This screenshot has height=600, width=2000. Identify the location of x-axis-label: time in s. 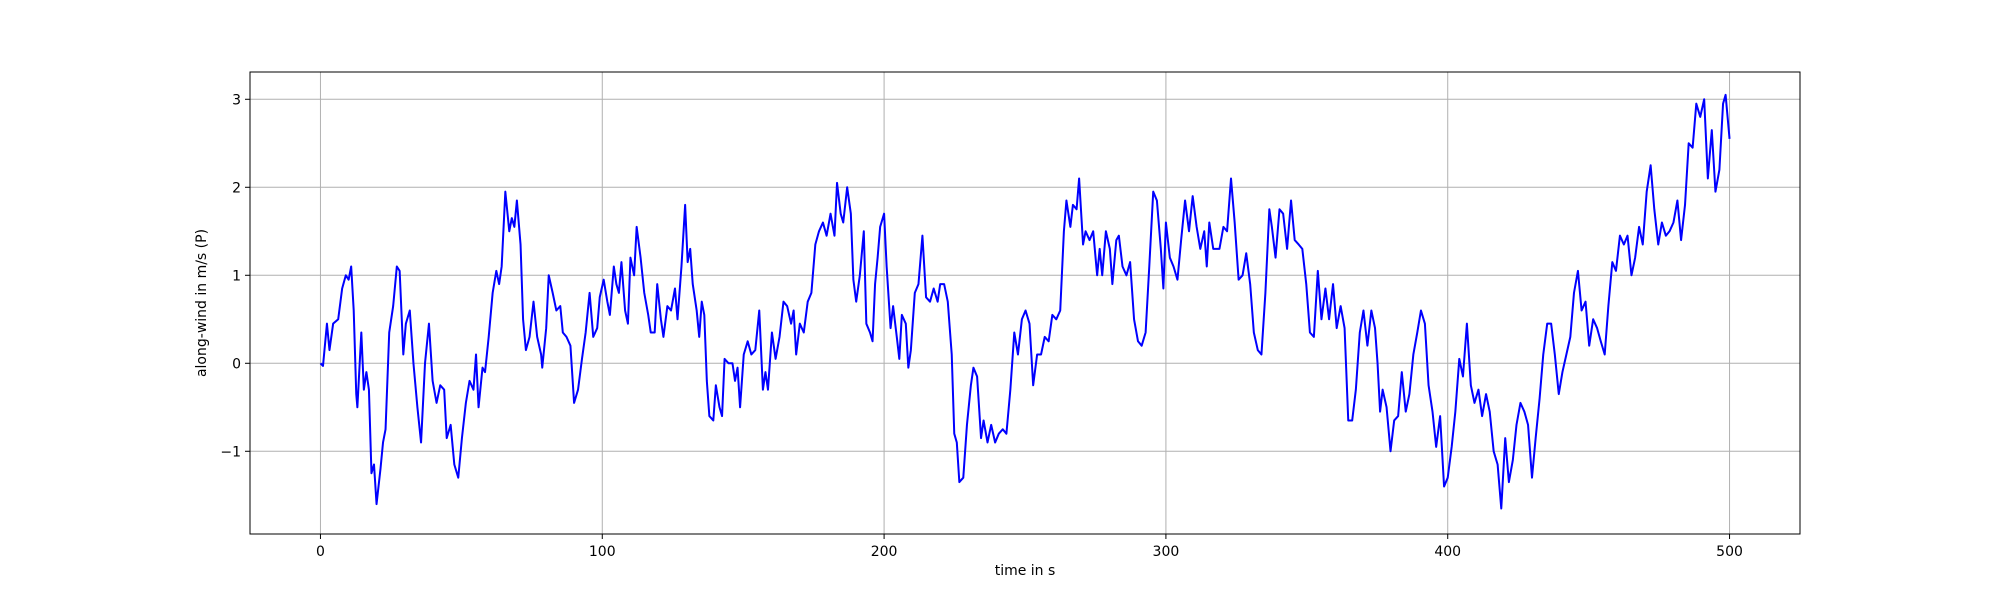
(1025, 571).